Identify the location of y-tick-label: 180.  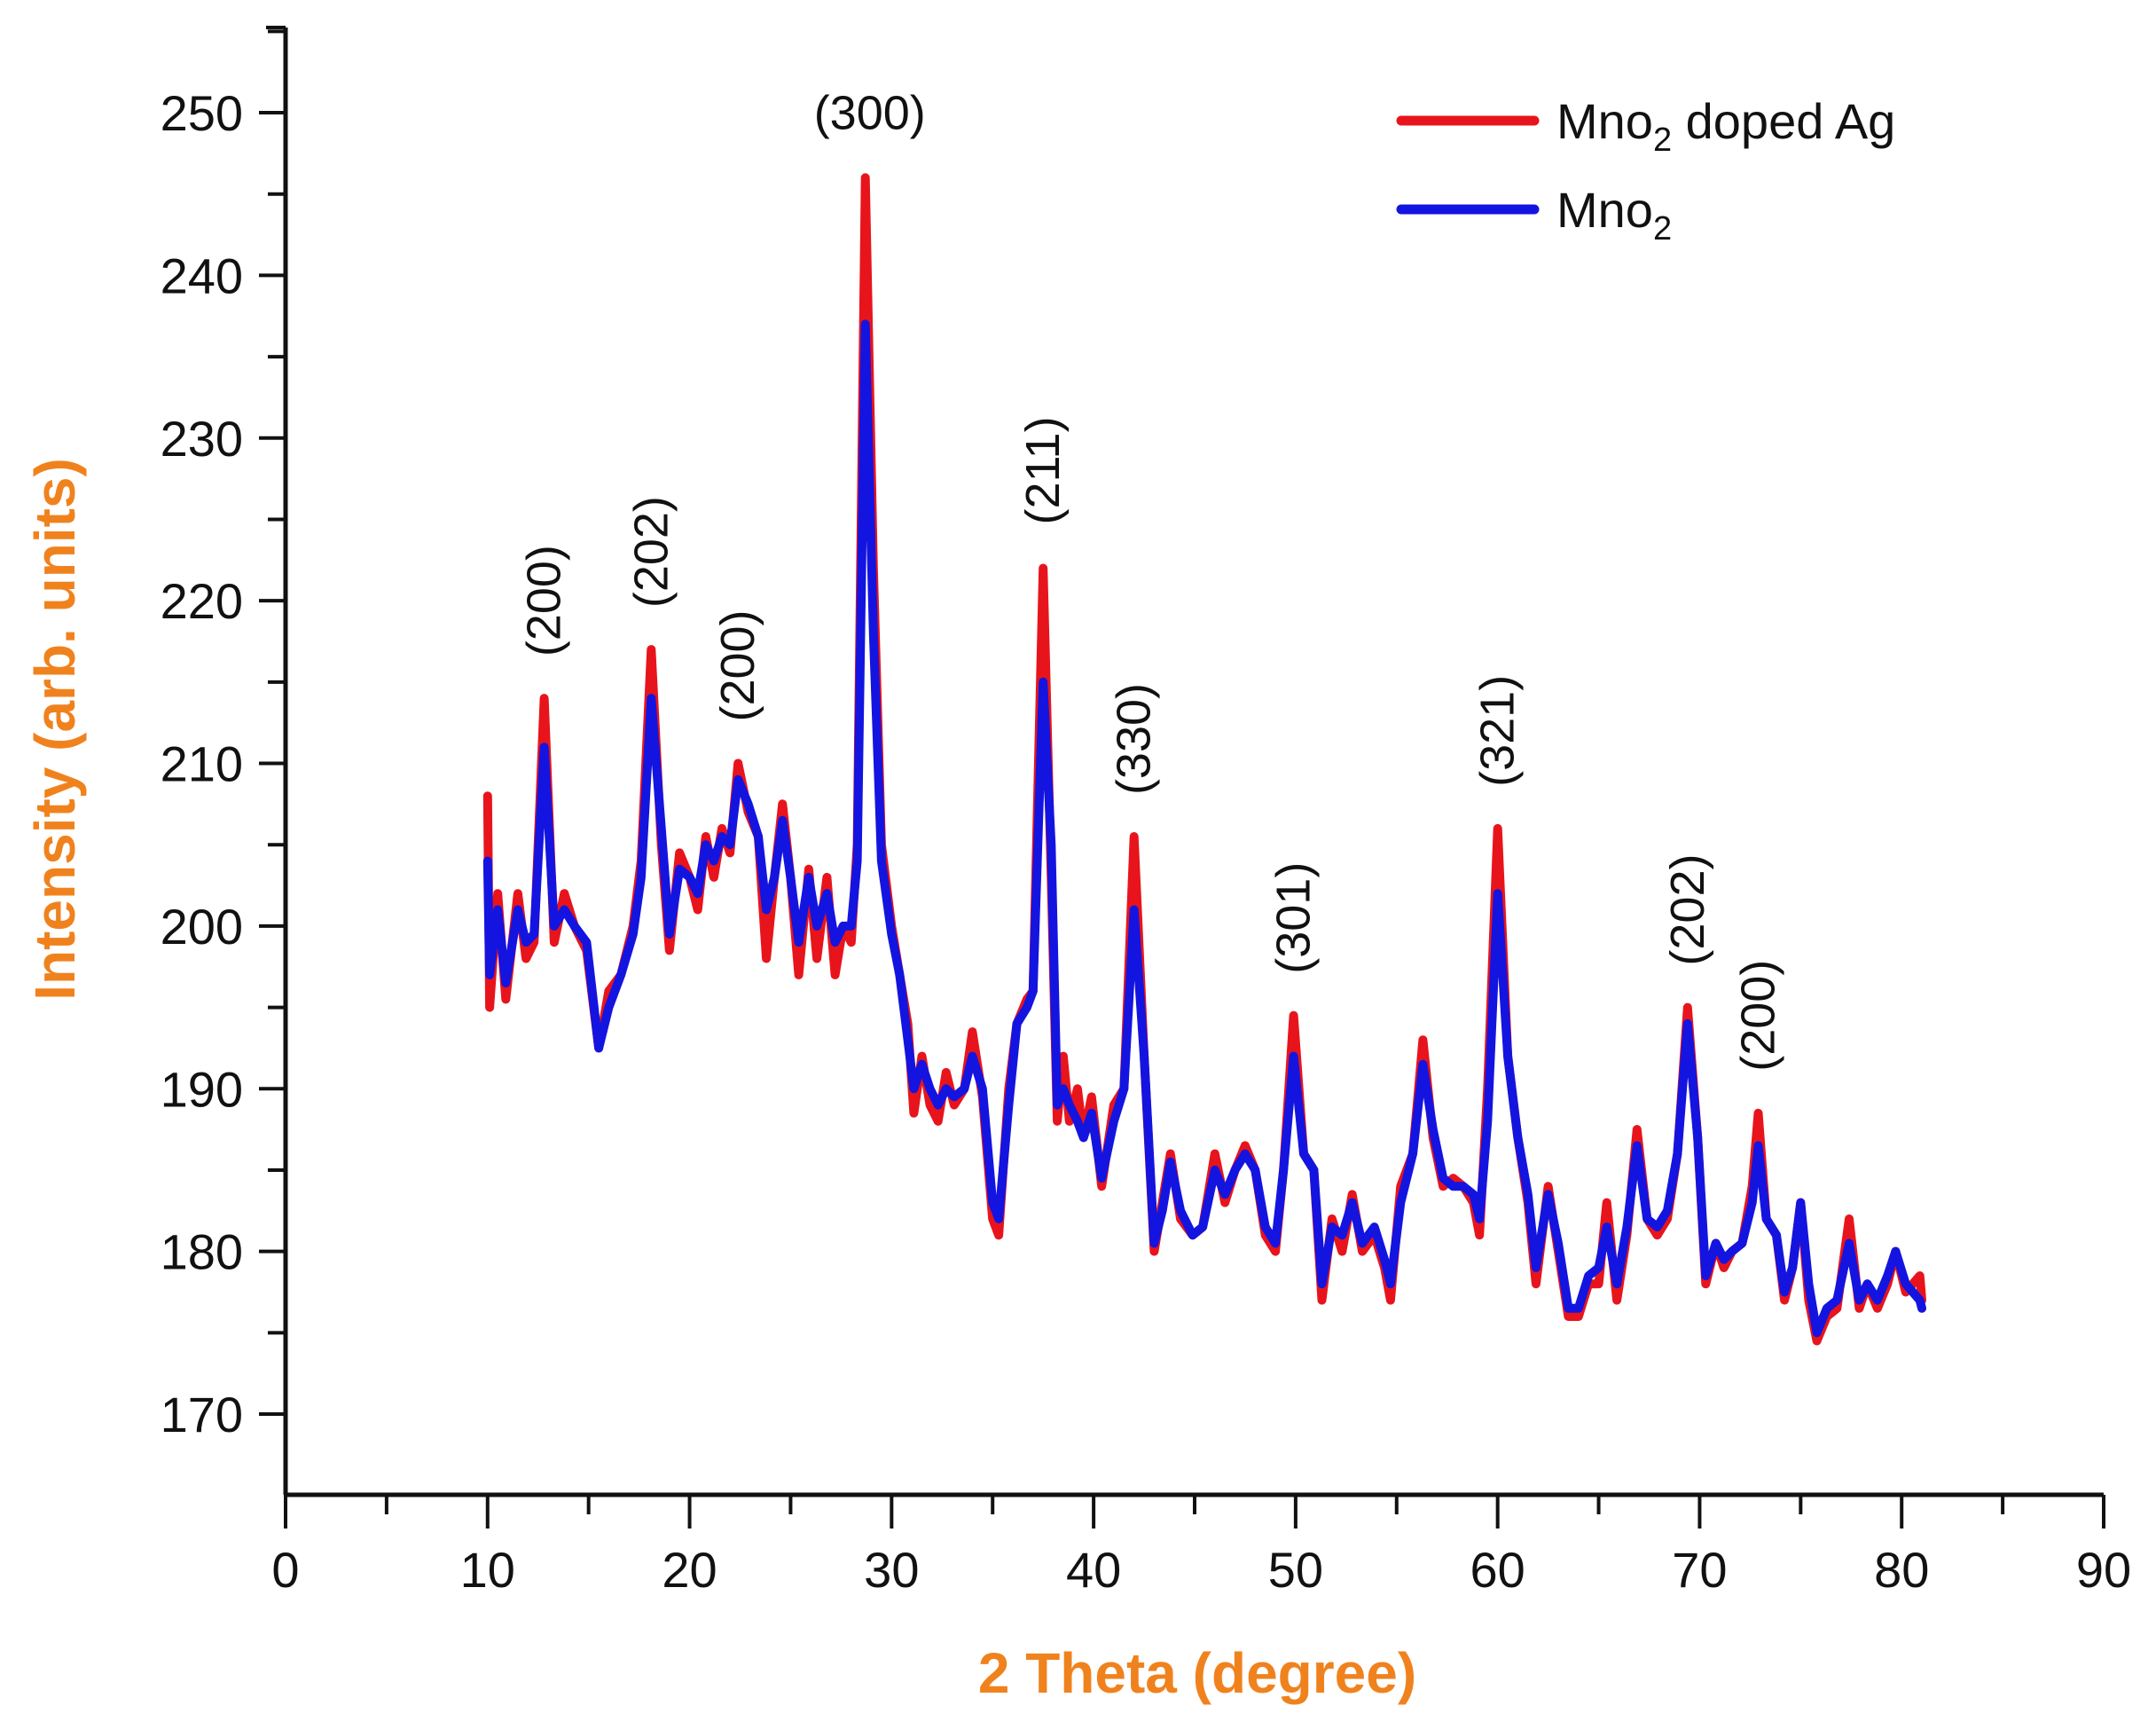
(202, 1252).